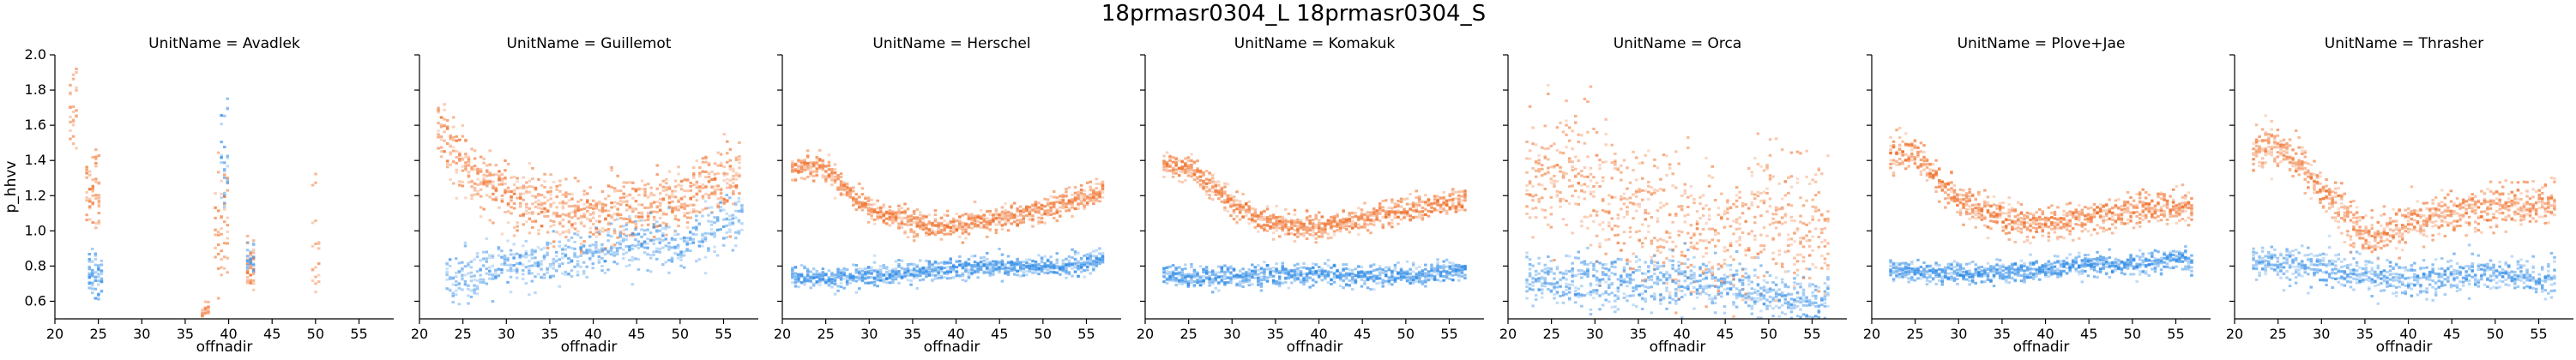  What do you see at coordinates (948, 196) in the screenshot?
I see `series-L` at bounding box center [948, 196].